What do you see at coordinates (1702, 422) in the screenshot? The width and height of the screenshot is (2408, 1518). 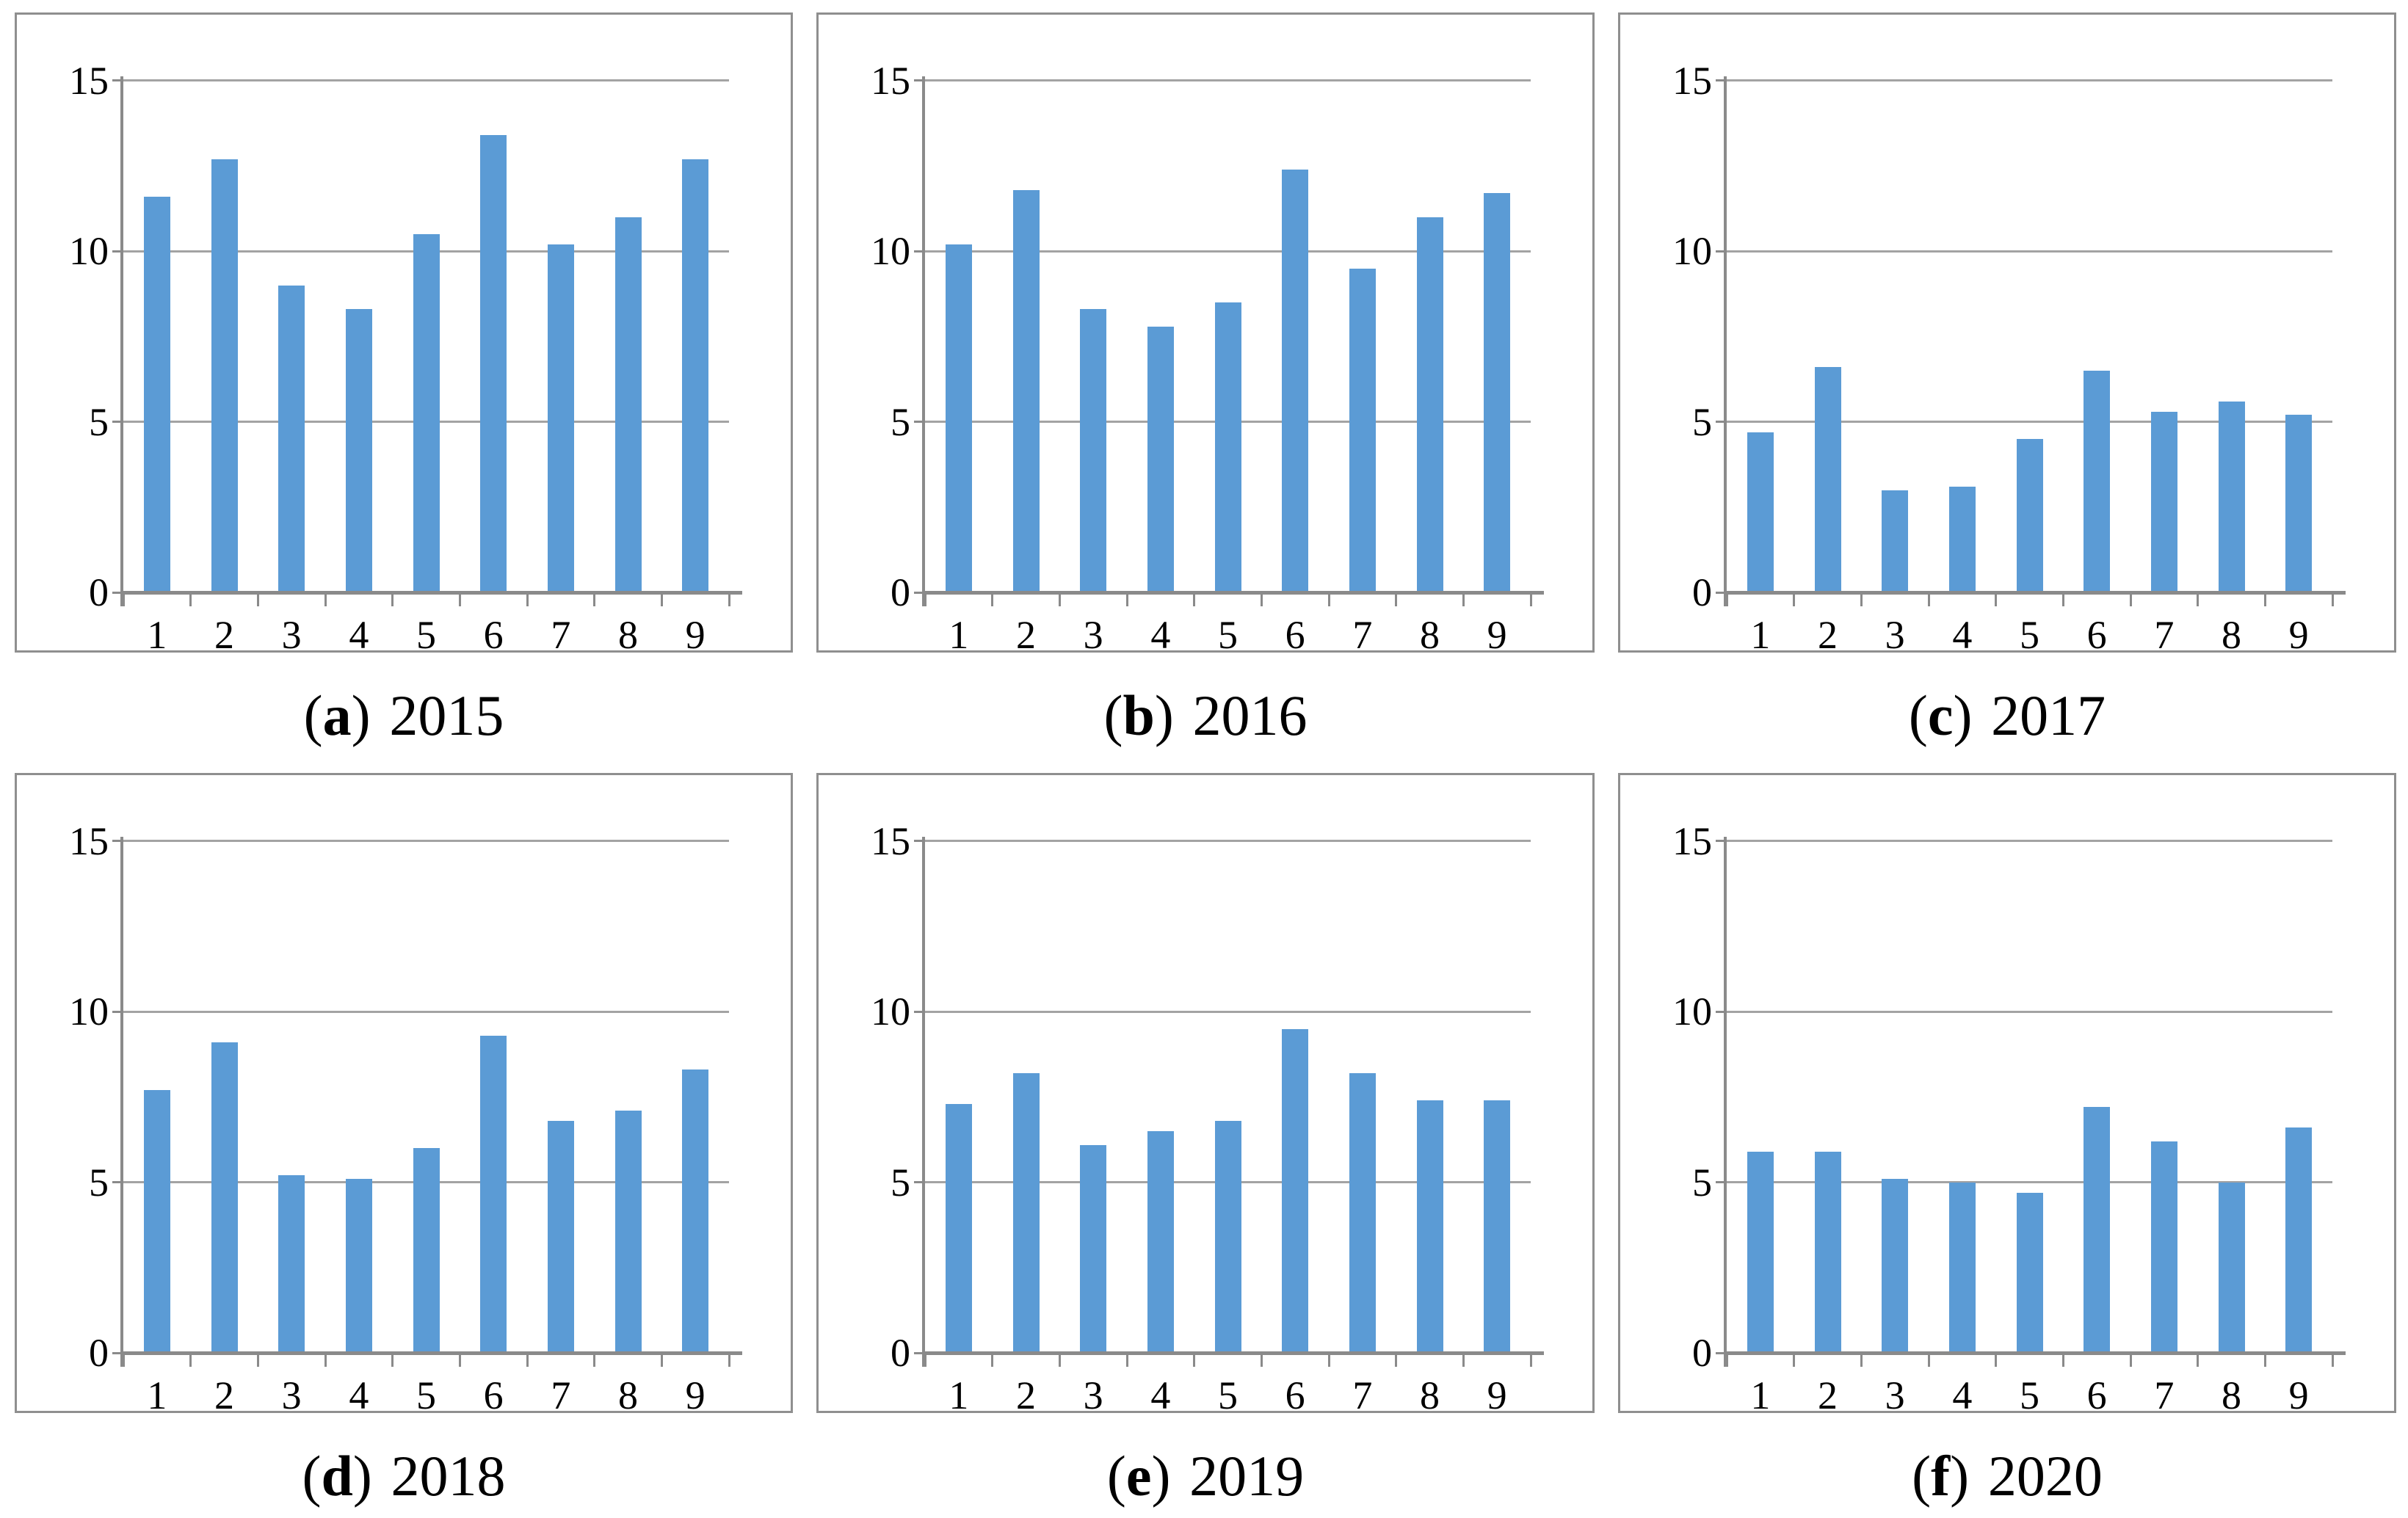 I see `y-axis-tick-label: 5` at bounding box center [1702, 422].